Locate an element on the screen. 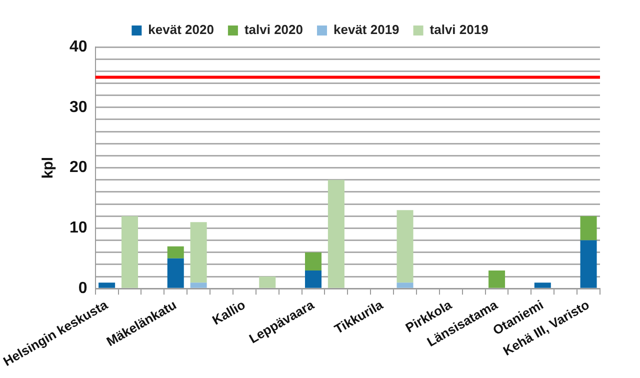 The image size is (640, 378). legend-label: kevät 2019 is located at coordinates (367, 30).